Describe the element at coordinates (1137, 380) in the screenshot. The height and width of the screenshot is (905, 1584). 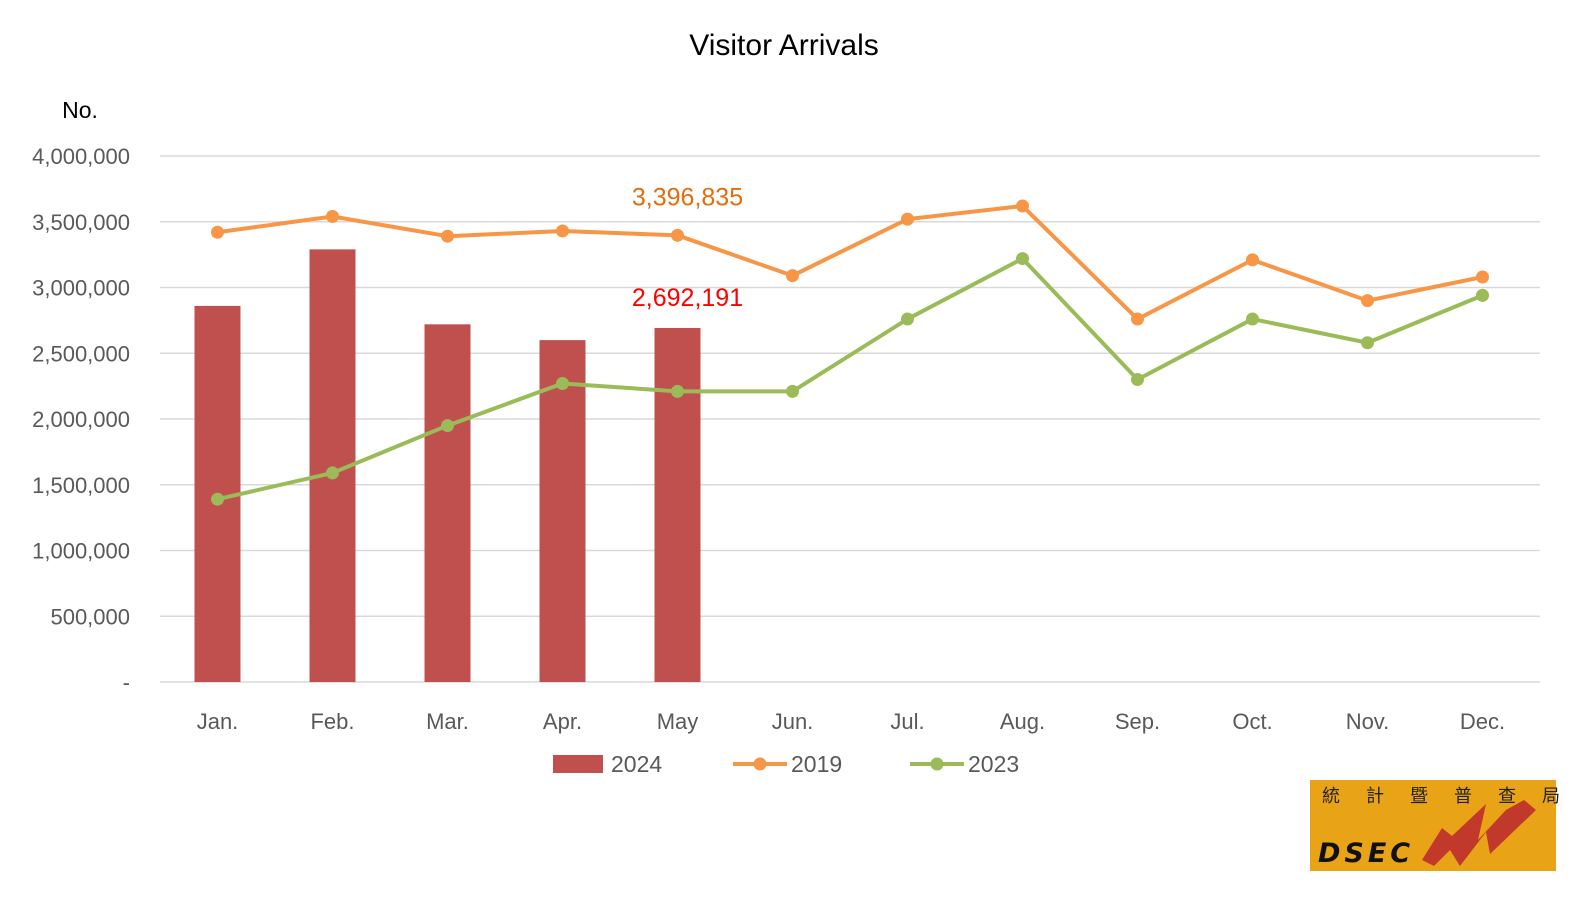
I see `point-2023-Sep.` at that location.